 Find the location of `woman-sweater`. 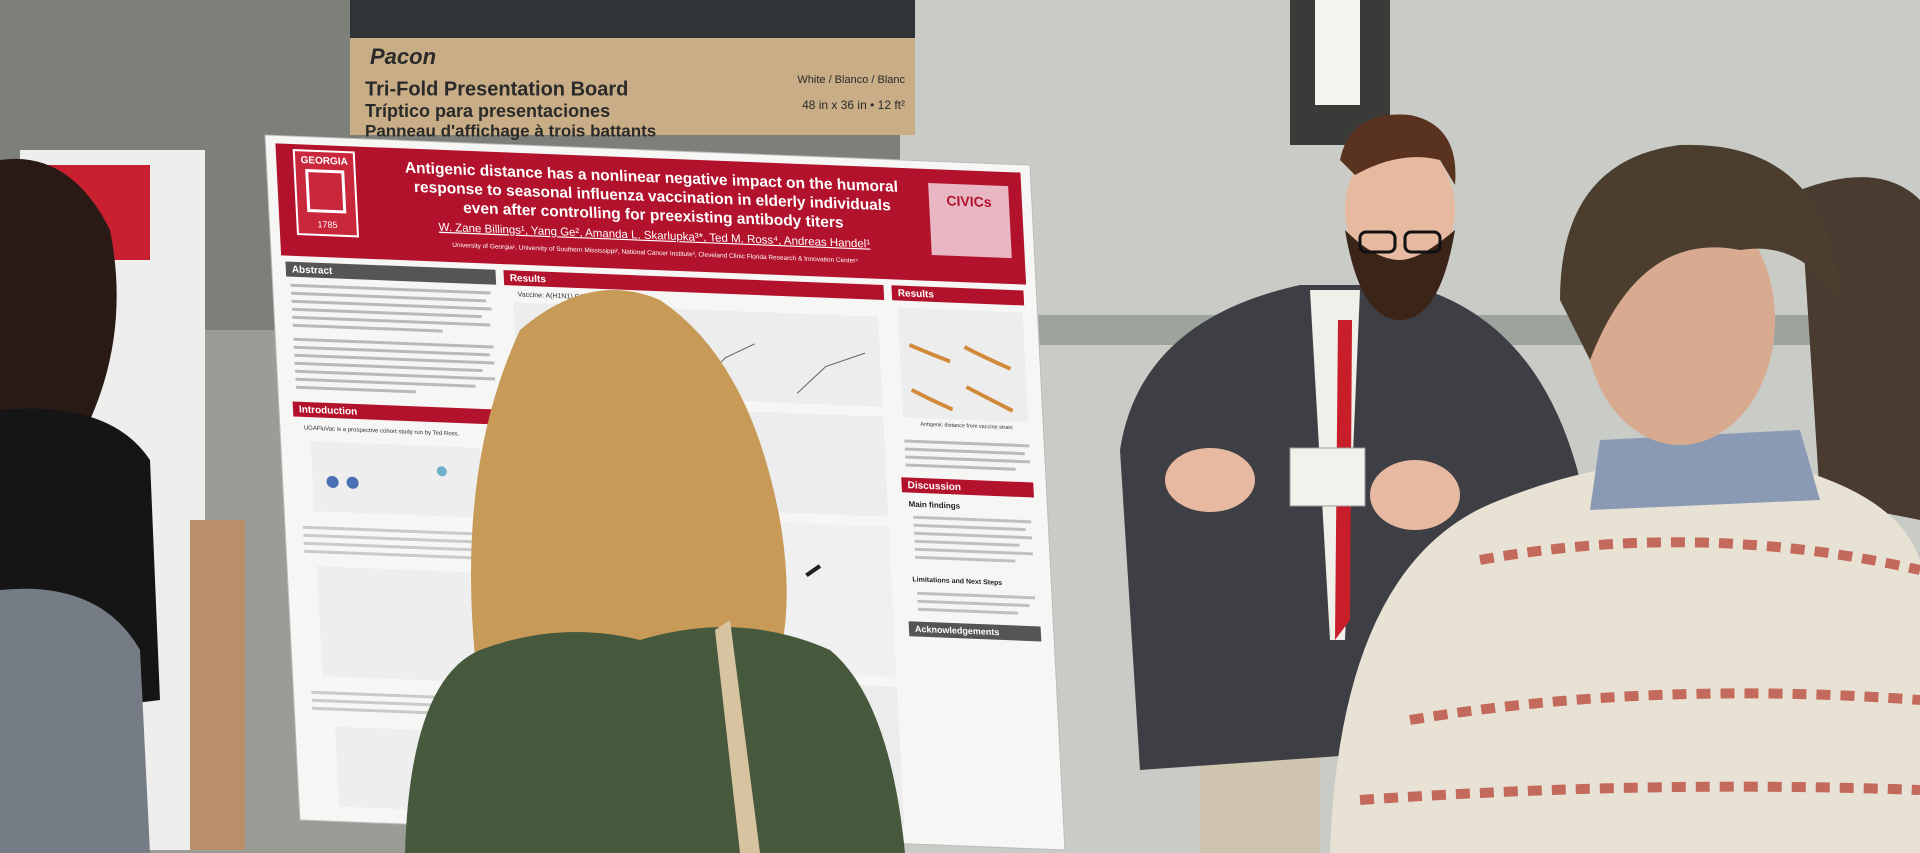

woman-sweater is located at coordinates (655, 740).